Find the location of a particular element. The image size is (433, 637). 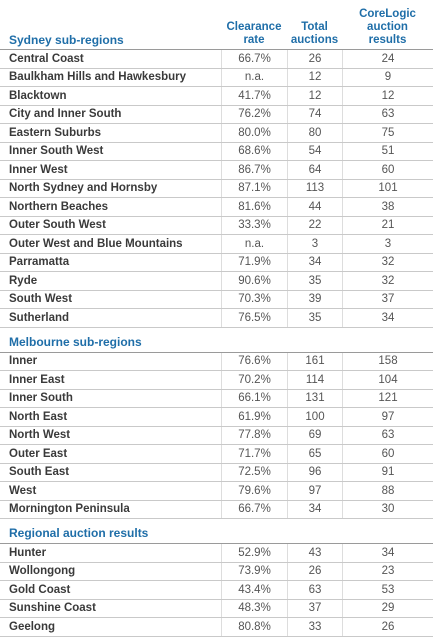

data-row: West 79.6% 97 88 is located at coordinates (216, 491).